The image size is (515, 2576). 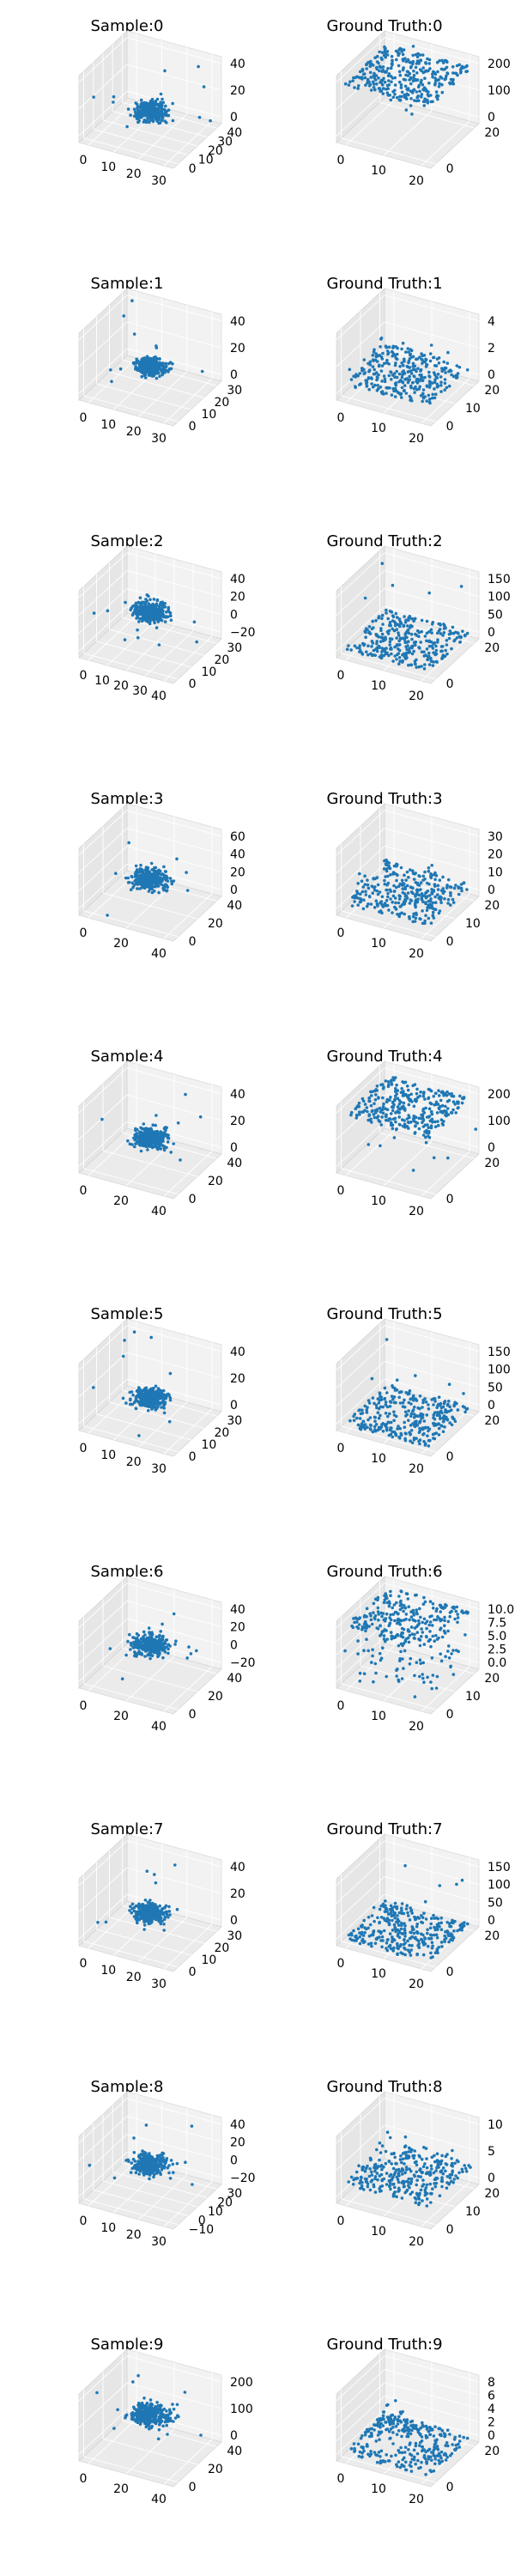 I want to click on x-tick-label: 30, so click(x=140, y=691).